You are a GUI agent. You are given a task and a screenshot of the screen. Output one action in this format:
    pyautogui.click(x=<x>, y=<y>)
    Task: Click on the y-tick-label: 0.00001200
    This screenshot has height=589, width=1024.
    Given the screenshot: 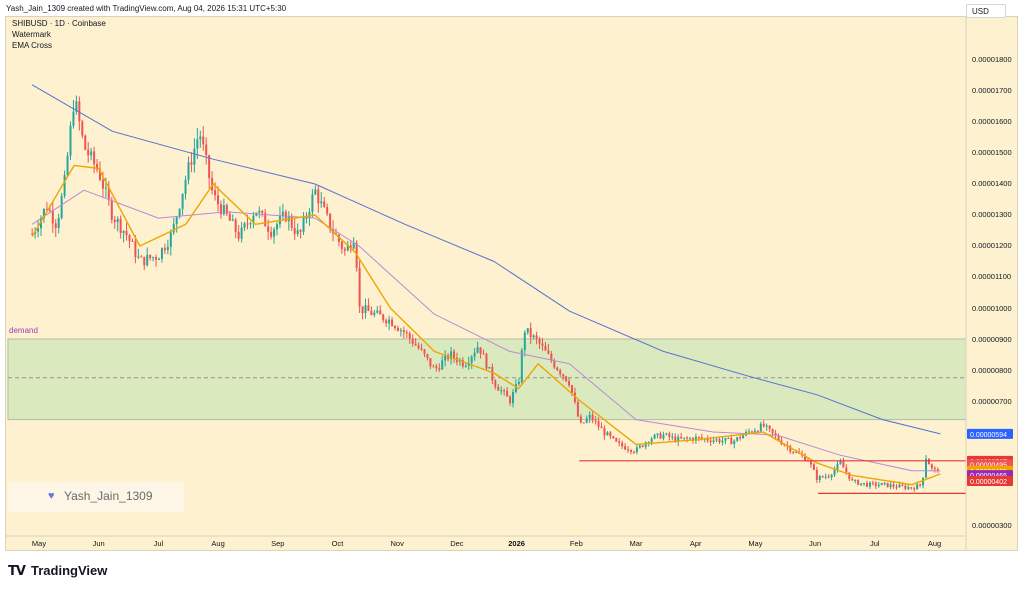 What is the action you would take?
    pyautogui.click(x=992, y=245)
    